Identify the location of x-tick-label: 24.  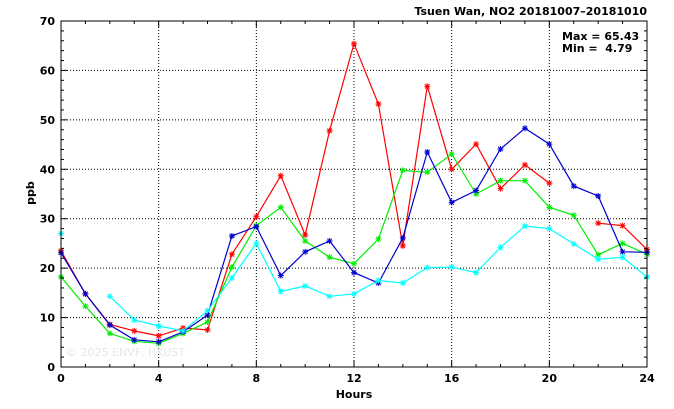
(647, 378).